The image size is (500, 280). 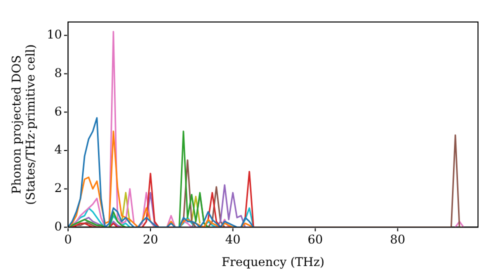 I want to click on x-tick-label: 0, so click(x=68, y=239).